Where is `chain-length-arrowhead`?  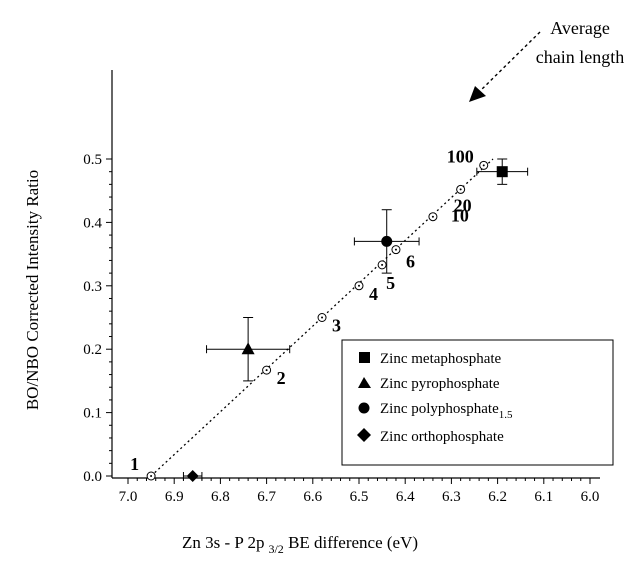
chain-length-arrowhead is located at coordinates (477, 94).